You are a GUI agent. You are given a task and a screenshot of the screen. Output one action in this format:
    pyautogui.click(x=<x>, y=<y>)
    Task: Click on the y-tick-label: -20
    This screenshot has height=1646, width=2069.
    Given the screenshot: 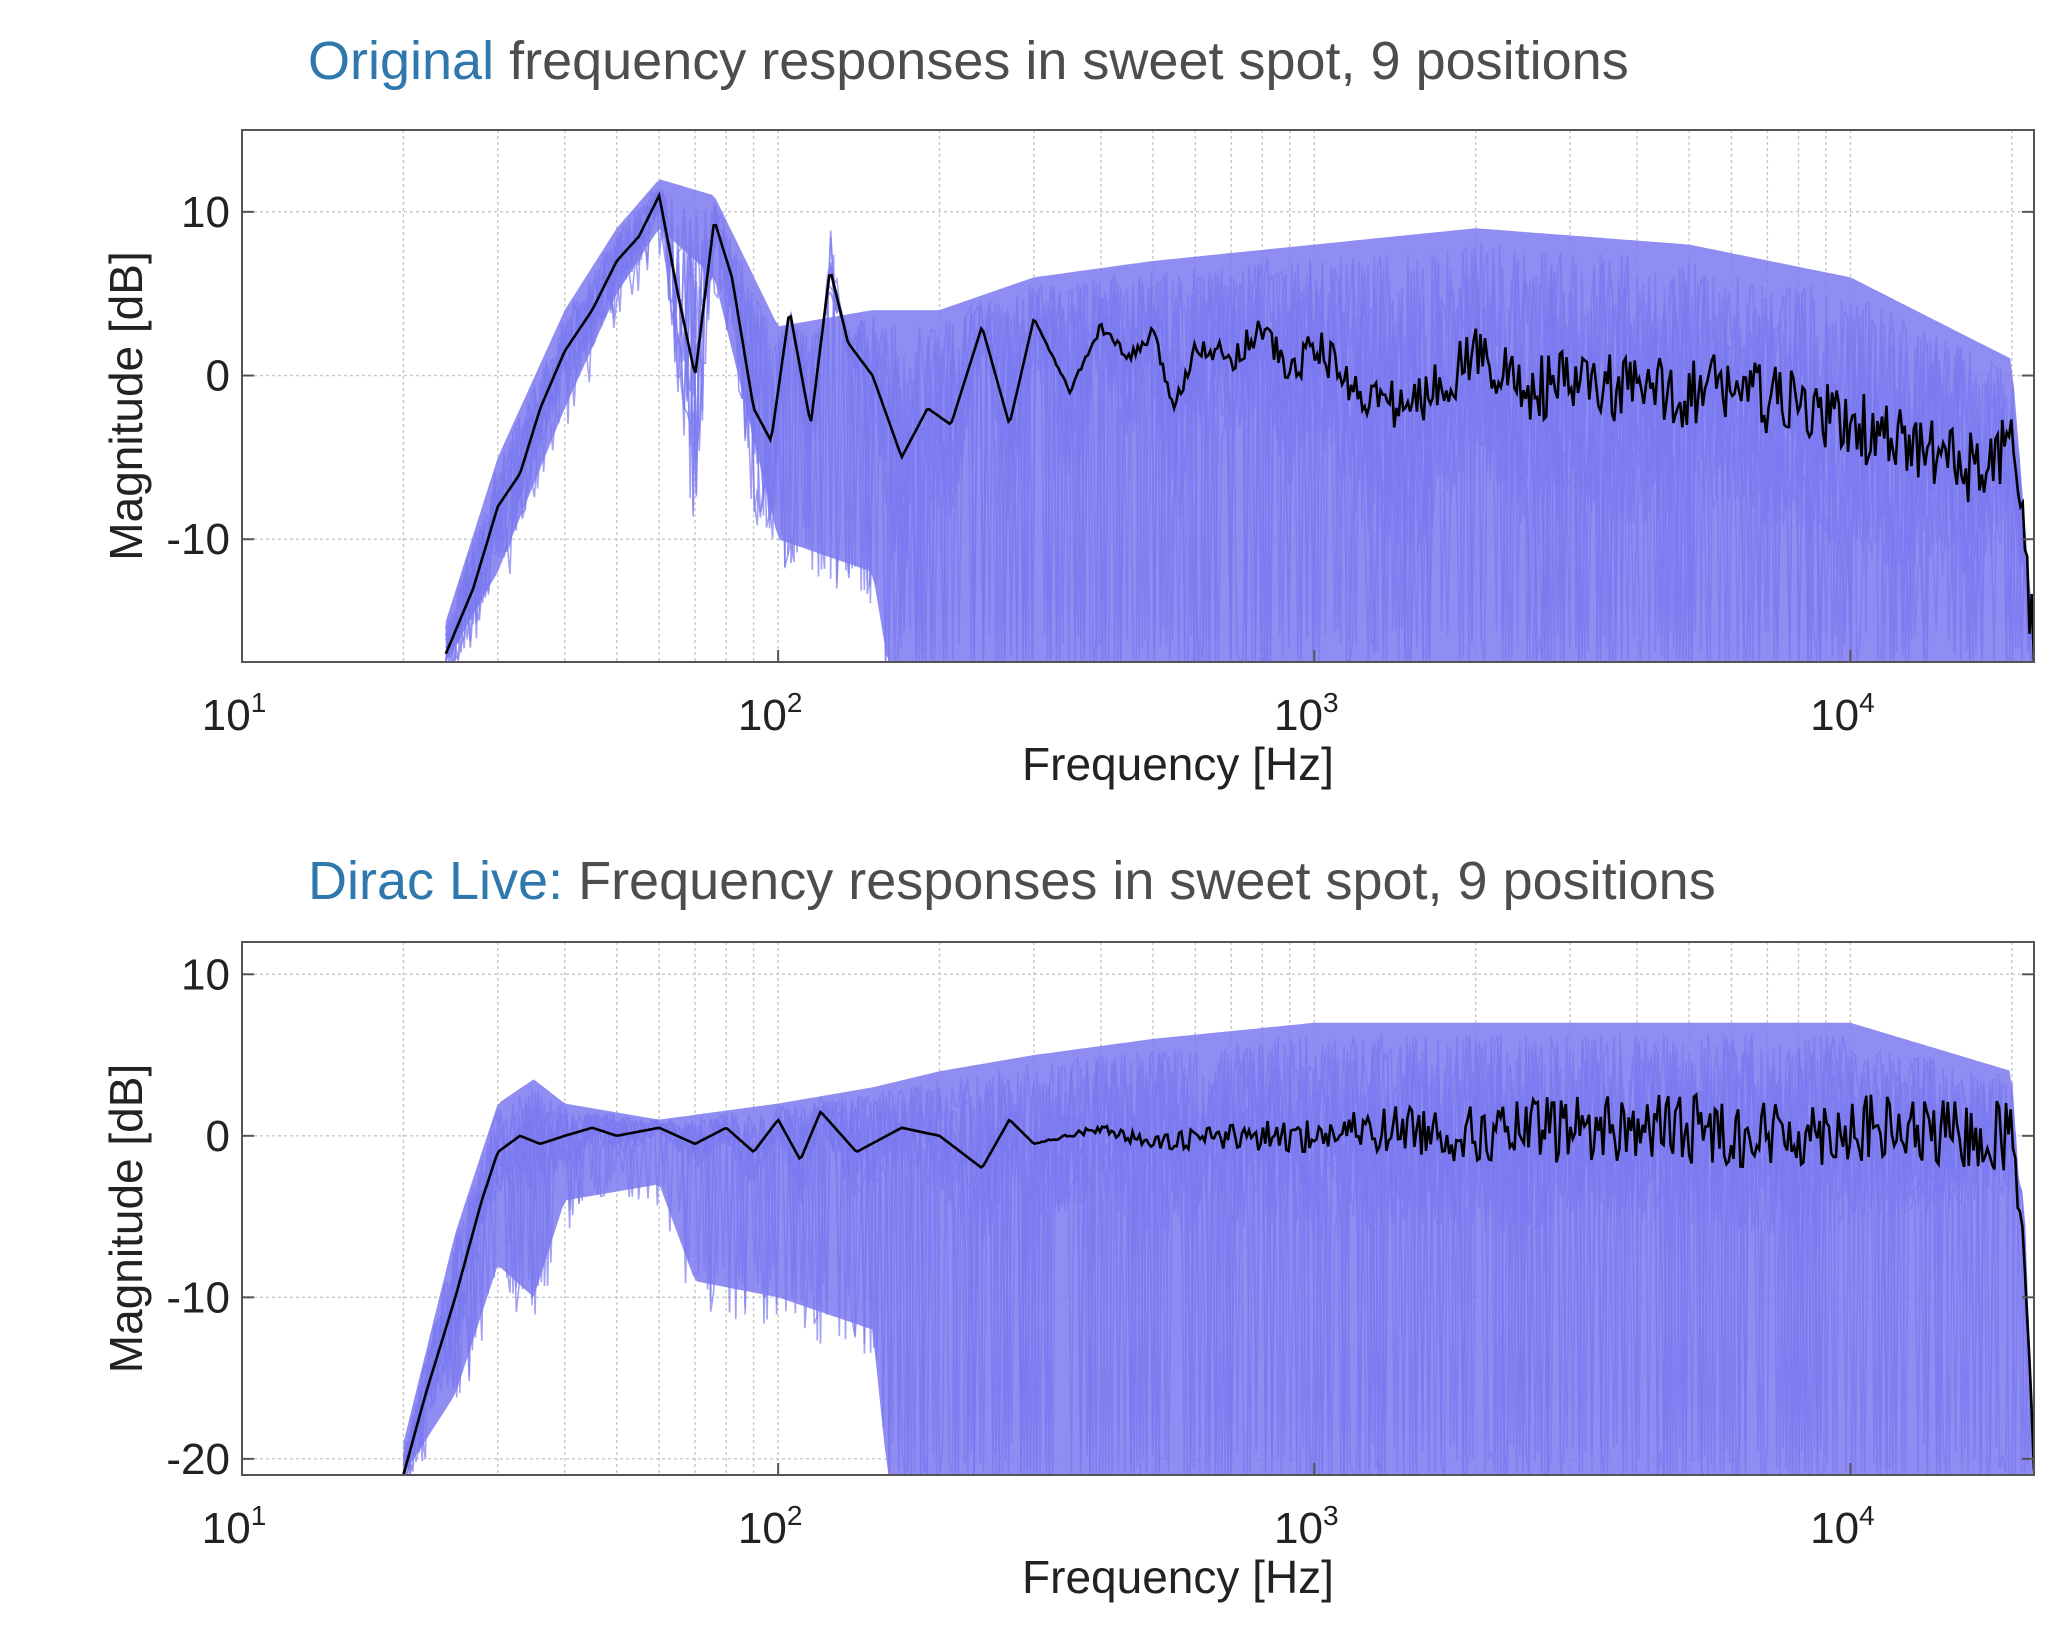 What is the action you would take?
    pyautogui.click(x=198, y=1459)
    